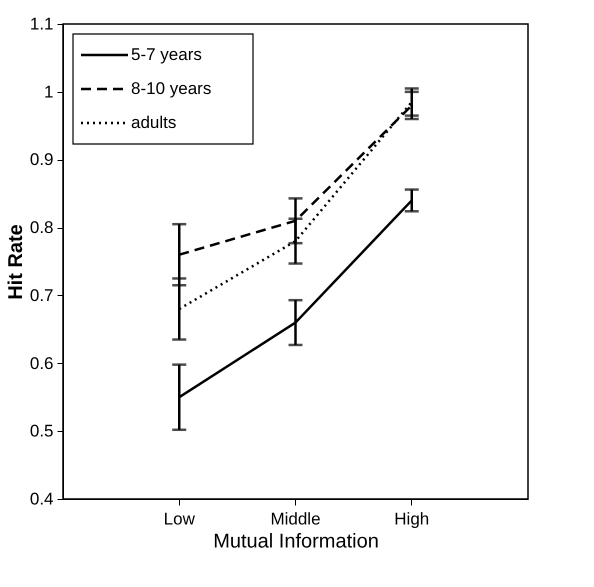 The height and width of the screenshot is (587, 594). Describe the element at coordinates (180, 519) in the screenshot. I see `x-tick-label: Low` at that location.